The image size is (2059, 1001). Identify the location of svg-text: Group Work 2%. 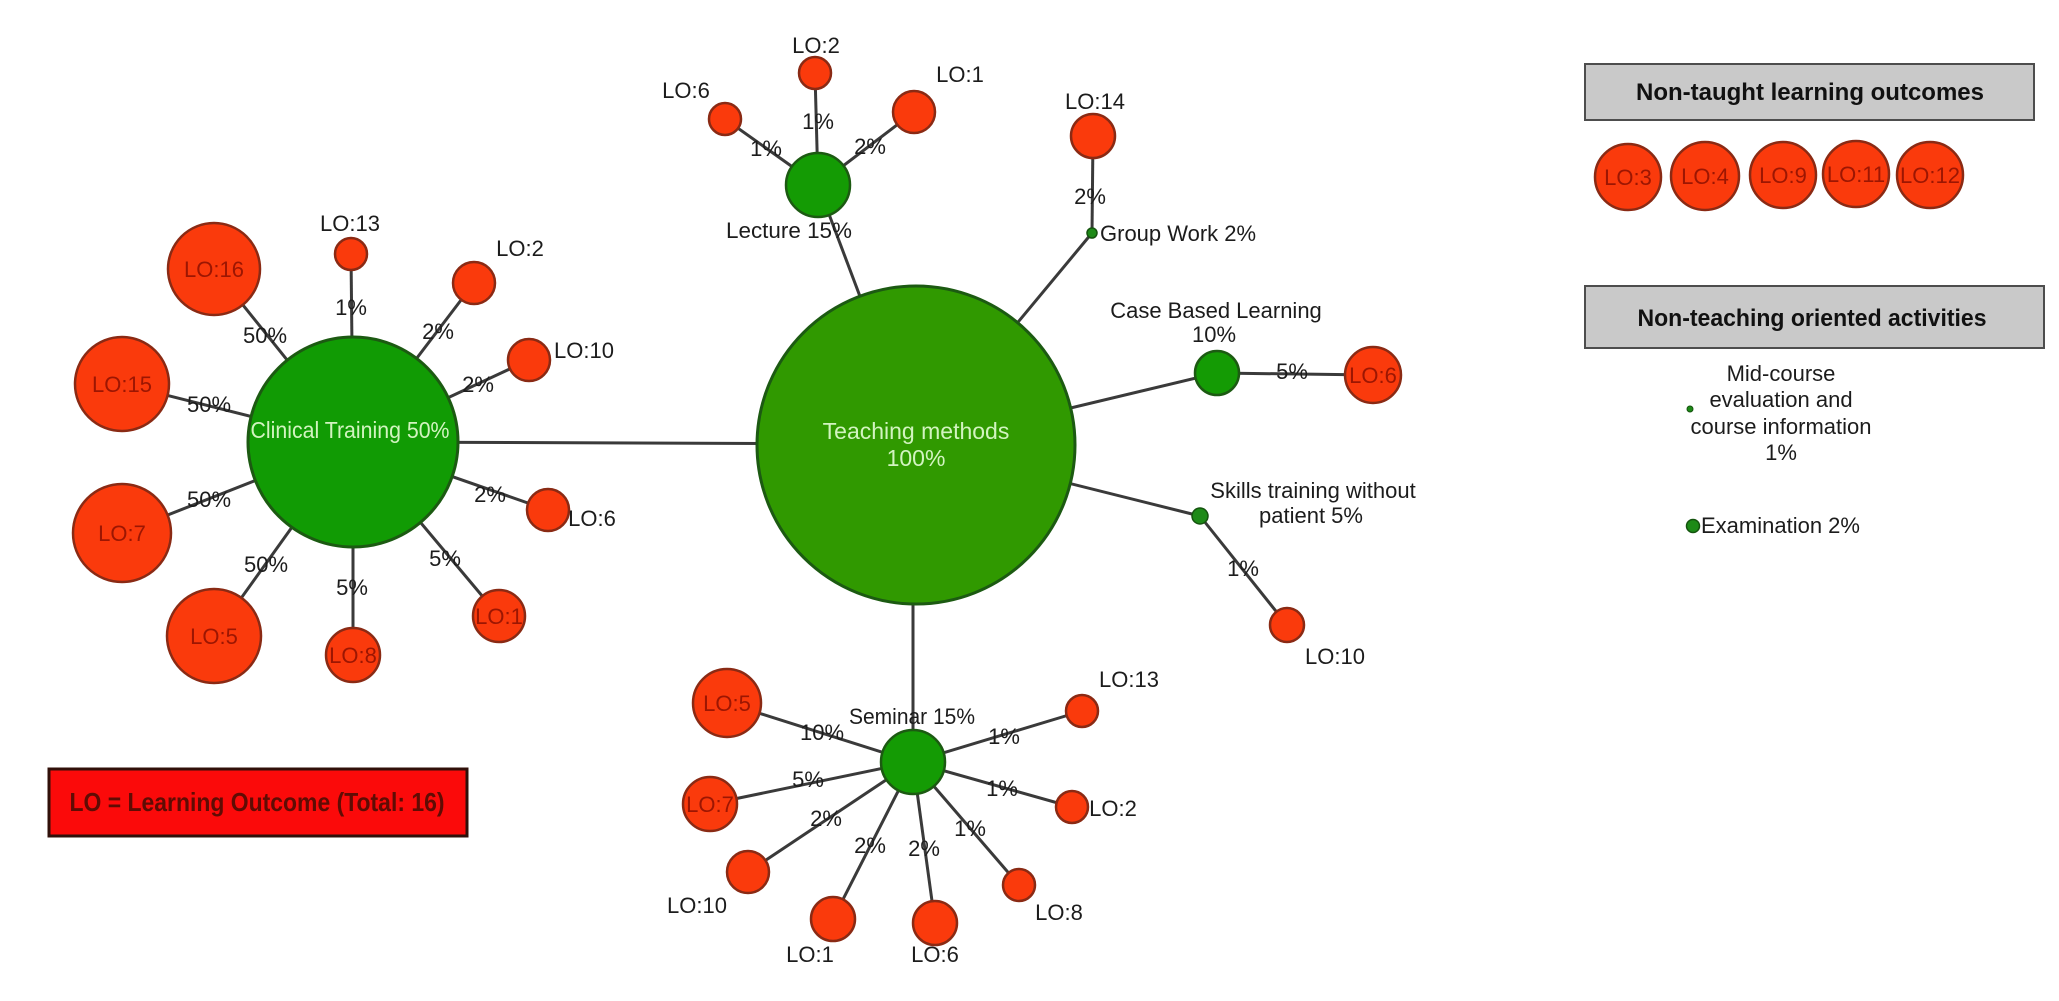
(1178, 233).